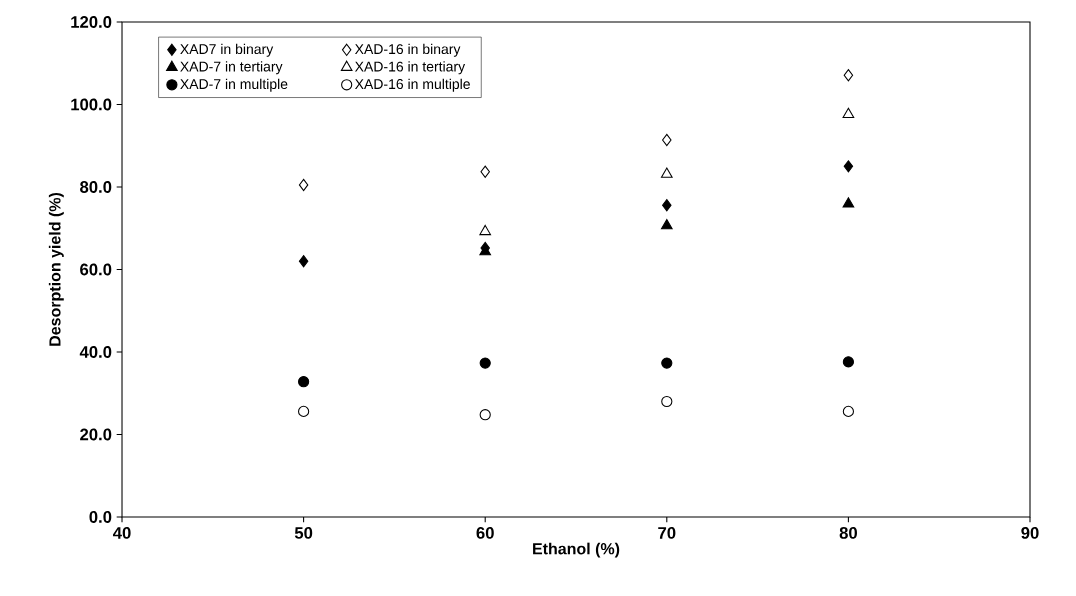  I want to click on x-tick-label: 60, so click(485, 533).